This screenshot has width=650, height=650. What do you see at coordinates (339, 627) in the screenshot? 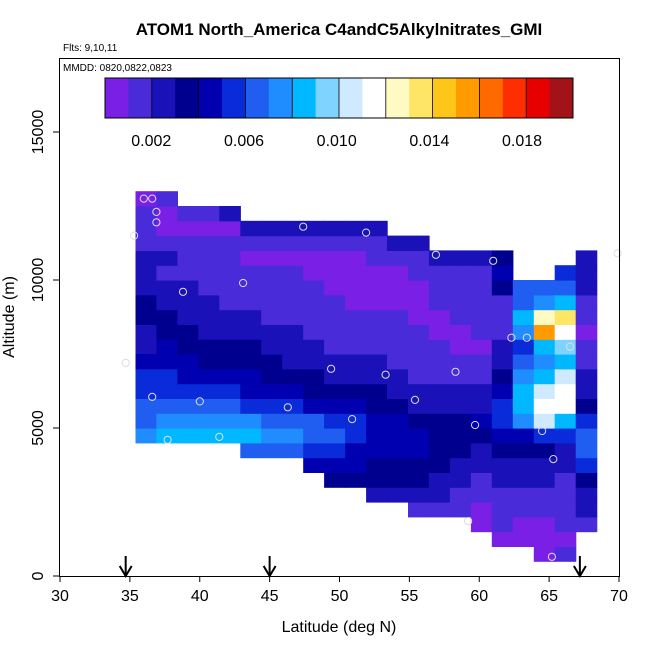
I see `x-axis-label: Latitude (deg N)` at bounding box center [339, 627].